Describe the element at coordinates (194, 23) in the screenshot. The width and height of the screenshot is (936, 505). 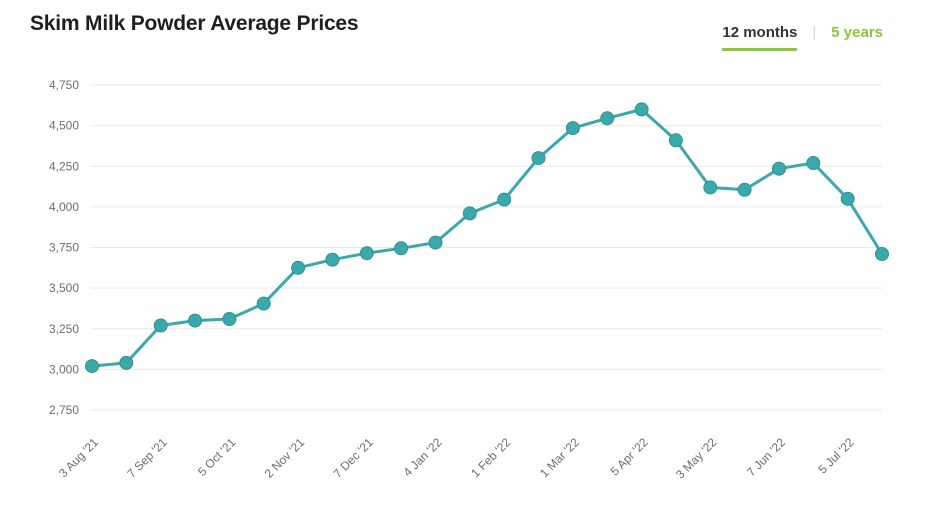
I see `page-title: Skim Milk Powder Average Prices` at that location.